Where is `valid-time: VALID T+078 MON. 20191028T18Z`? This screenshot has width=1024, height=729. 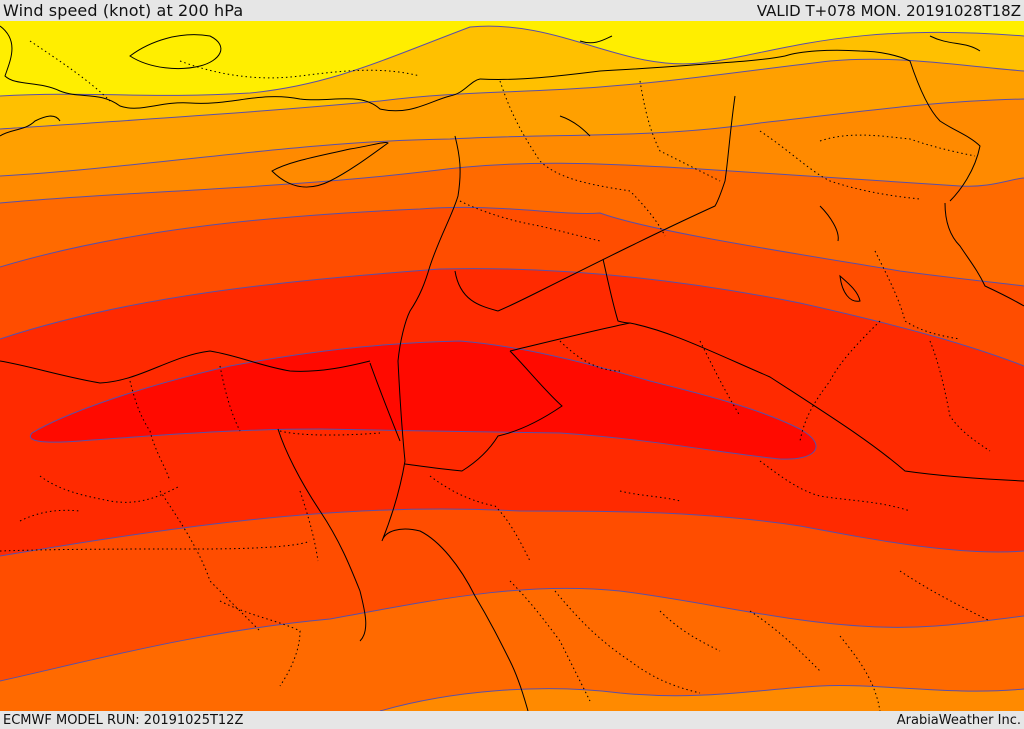 valid-time: VALID T+078 MON. 20191028T18Z is located at coordinates (888, 10).